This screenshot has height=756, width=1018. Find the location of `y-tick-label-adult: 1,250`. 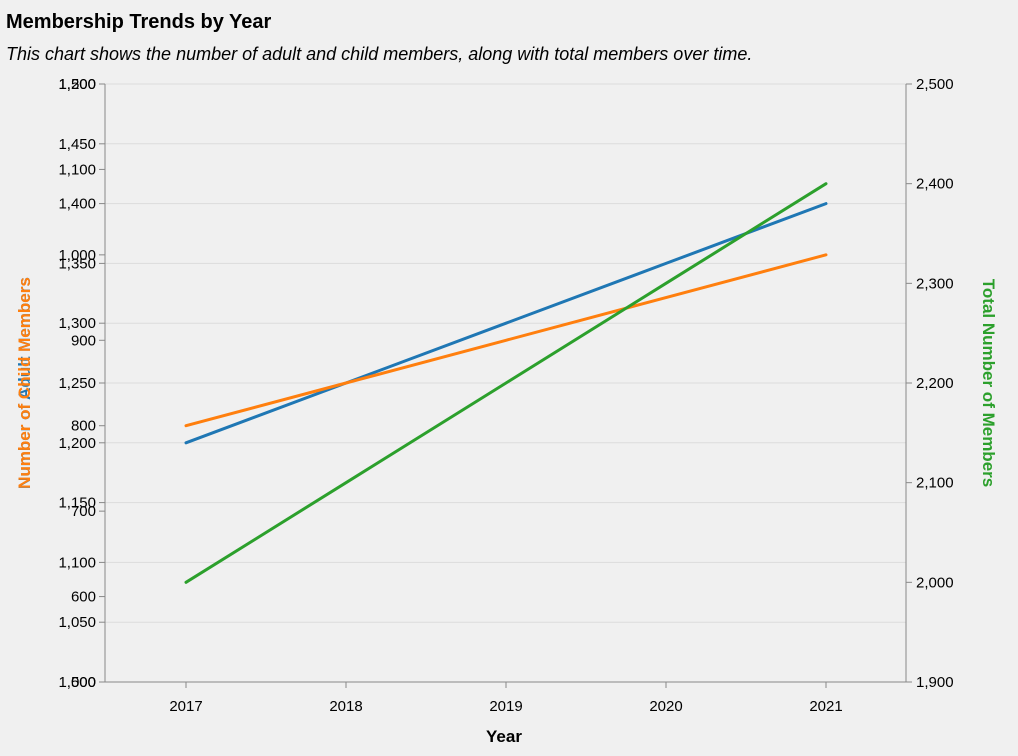

y-tick-label-adult: 1,250 is located at coordinates (77, 383).